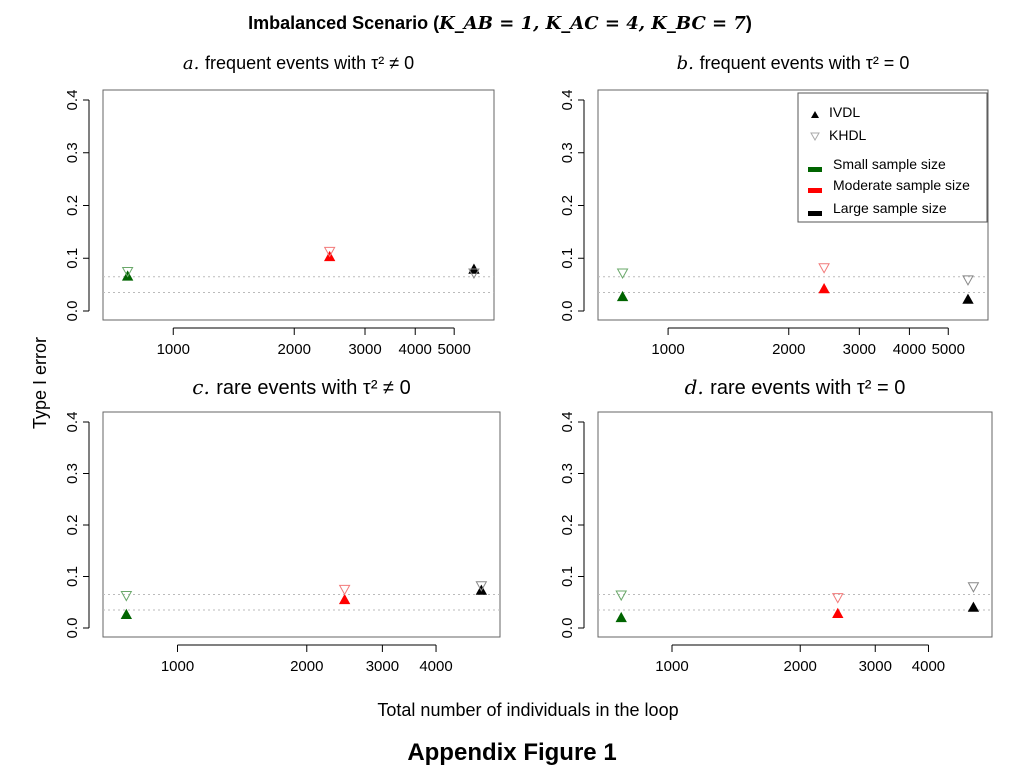  What do you see at coordinates (815, 213) in the screenshot?
I see `legend-large-swatch` at bounding box center [815, 213].